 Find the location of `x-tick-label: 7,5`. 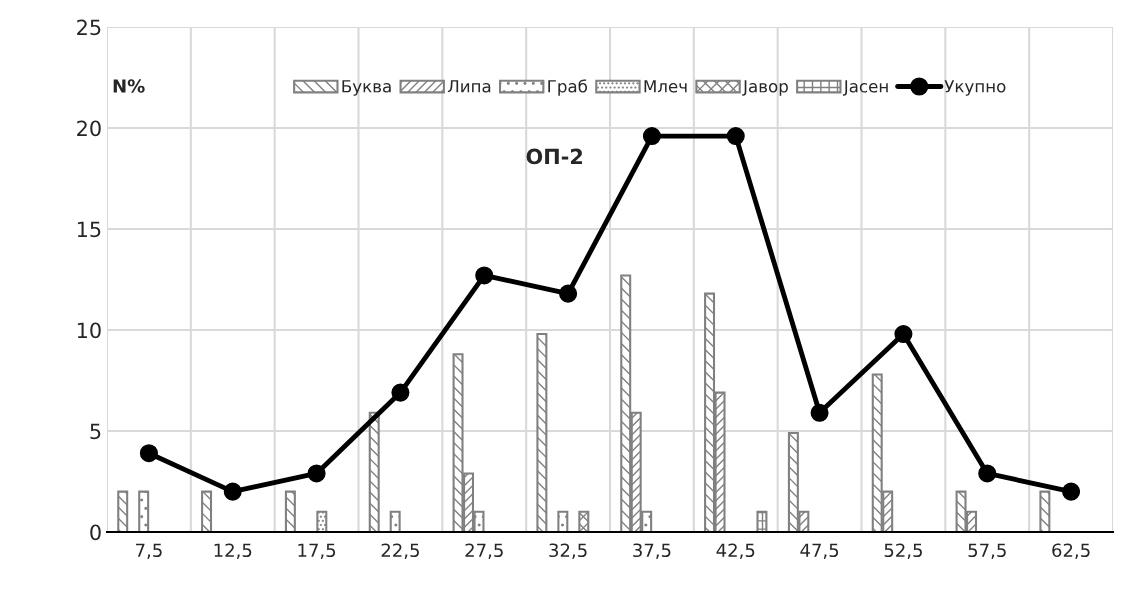

x-tick-label: 7,5 is located at coordinates (149, 551).